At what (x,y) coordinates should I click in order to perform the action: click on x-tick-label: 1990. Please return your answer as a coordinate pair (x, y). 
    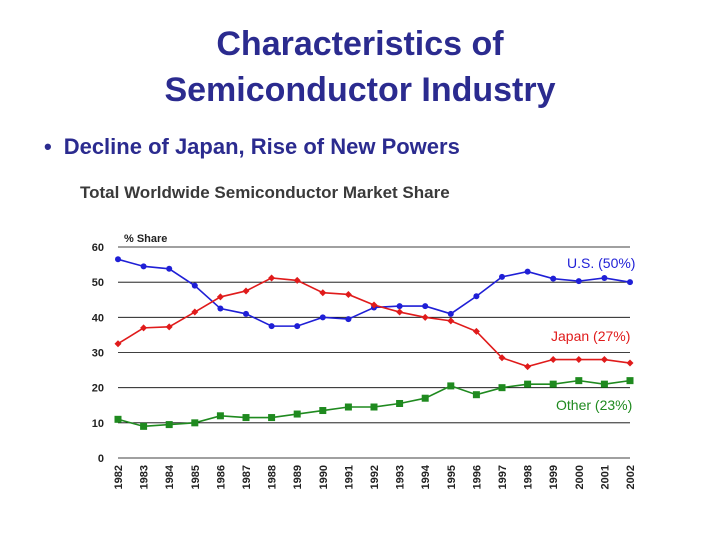
    Looking at the image, I should click on (324, 477).